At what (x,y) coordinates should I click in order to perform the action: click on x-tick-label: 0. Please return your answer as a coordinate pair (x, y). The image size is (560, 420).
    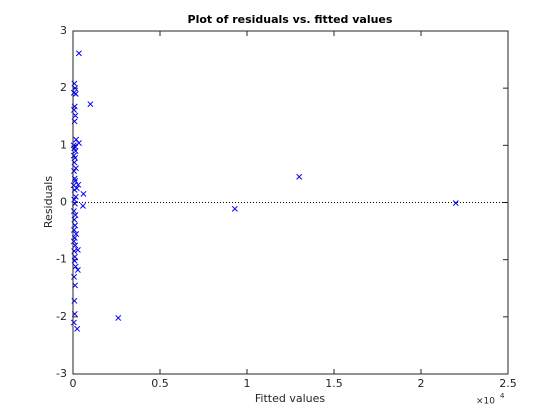
    Looking at the image, I should click on (73, 383).